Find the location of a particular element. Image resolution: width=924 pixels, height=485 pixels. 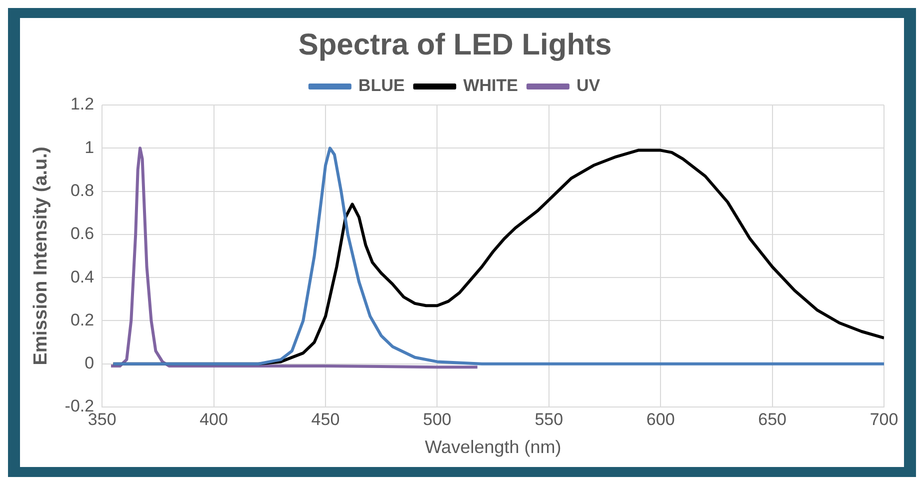

x-tick-label: 400 is located at coordinates (214, 419).